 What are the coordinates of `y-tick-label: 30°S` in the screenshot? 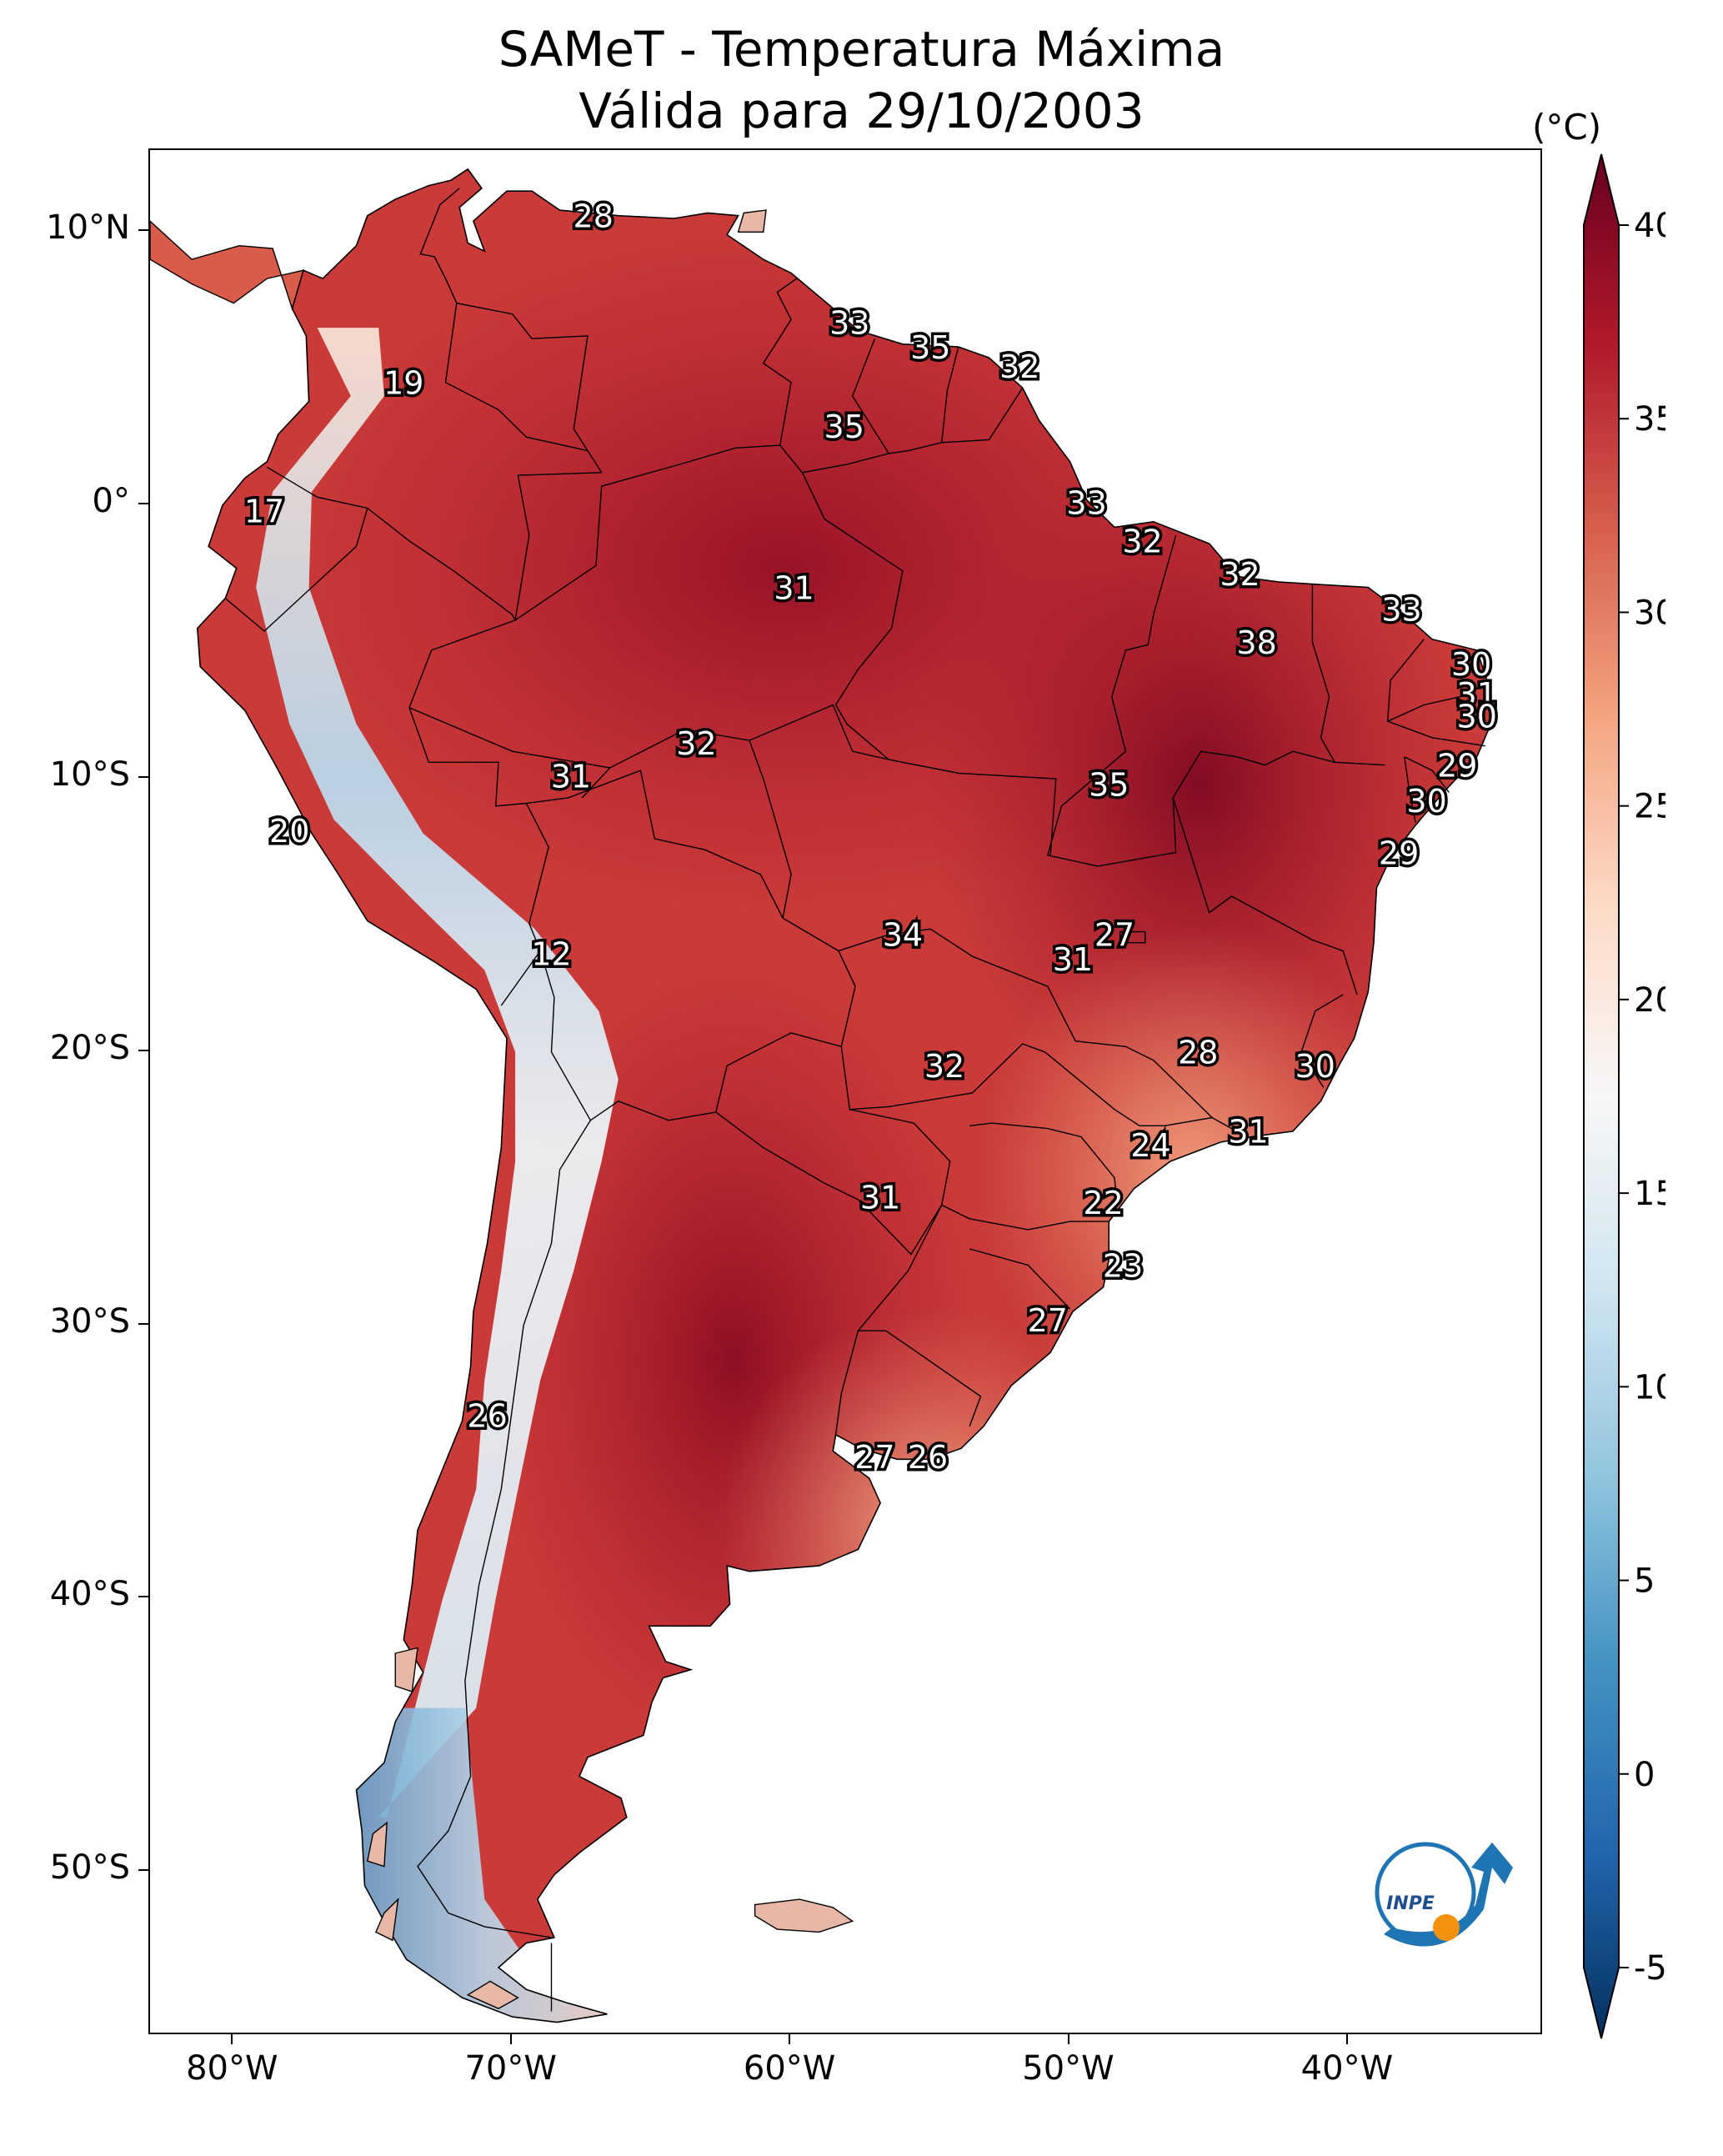 It's located at (89, 1321).